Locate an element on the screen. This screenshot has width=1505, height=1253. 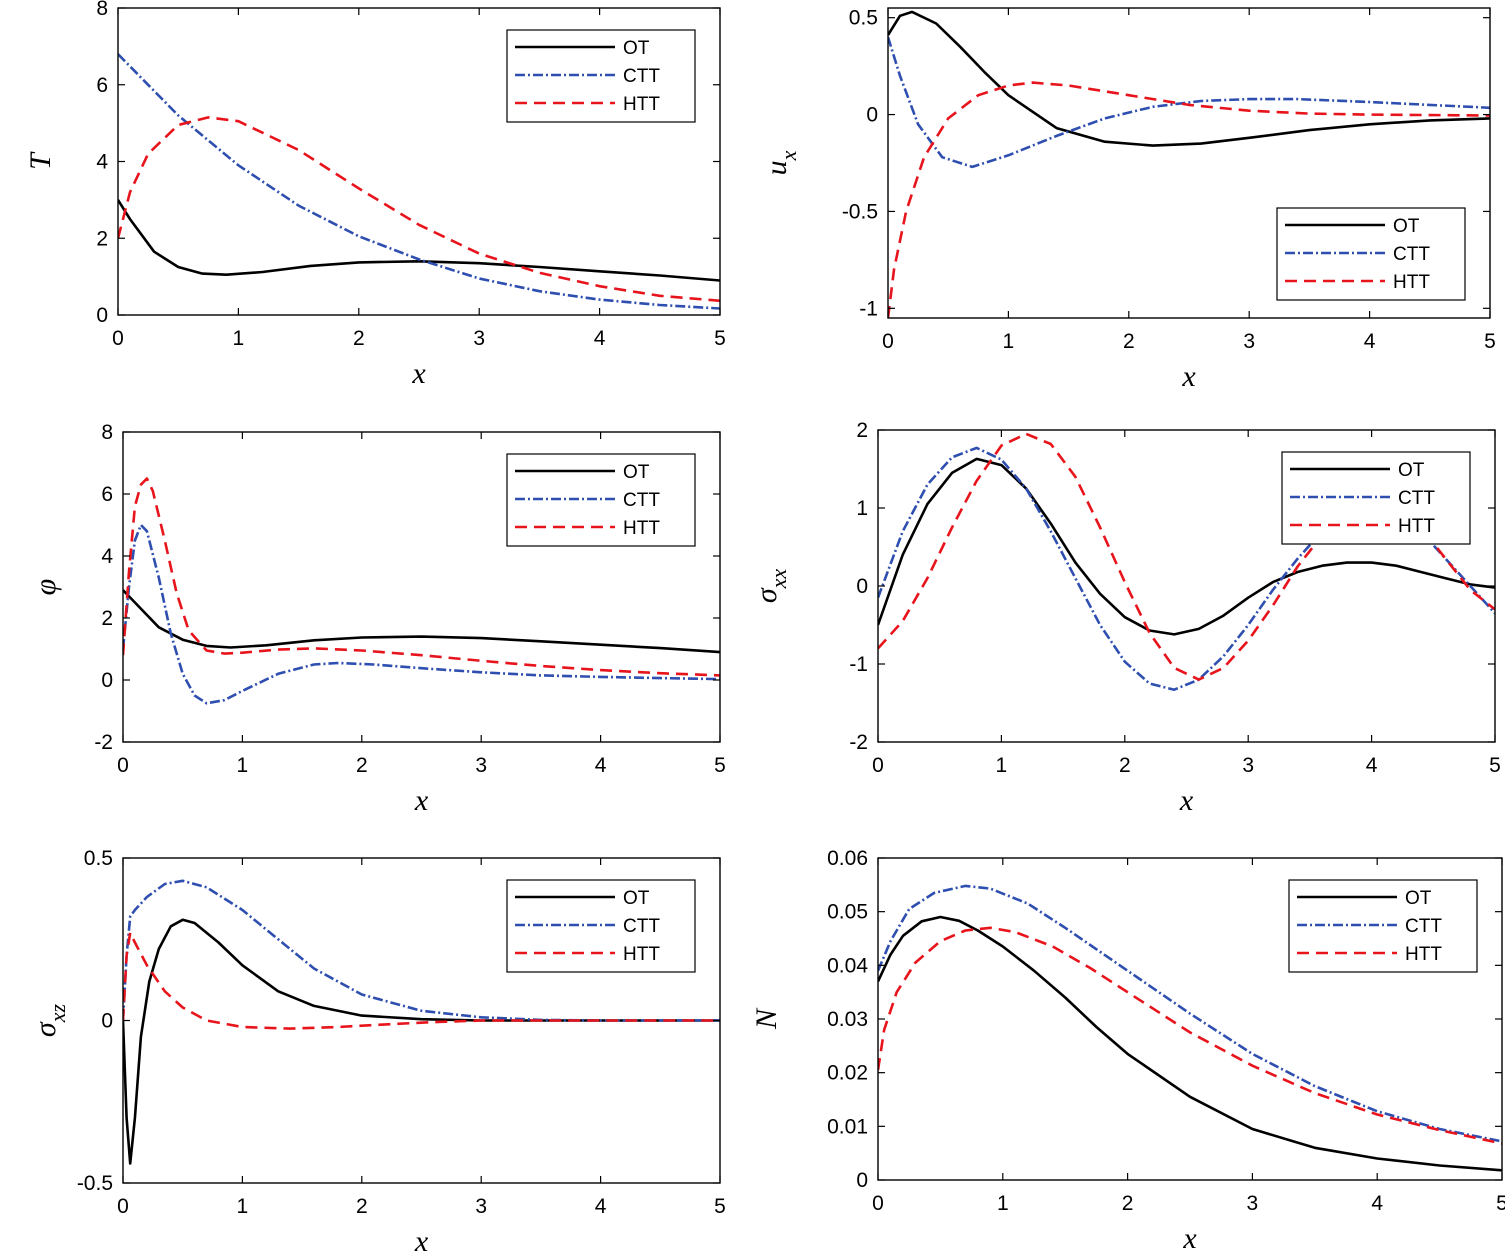
series-sigma_xz-CTT is located at coordinates (421, 950).